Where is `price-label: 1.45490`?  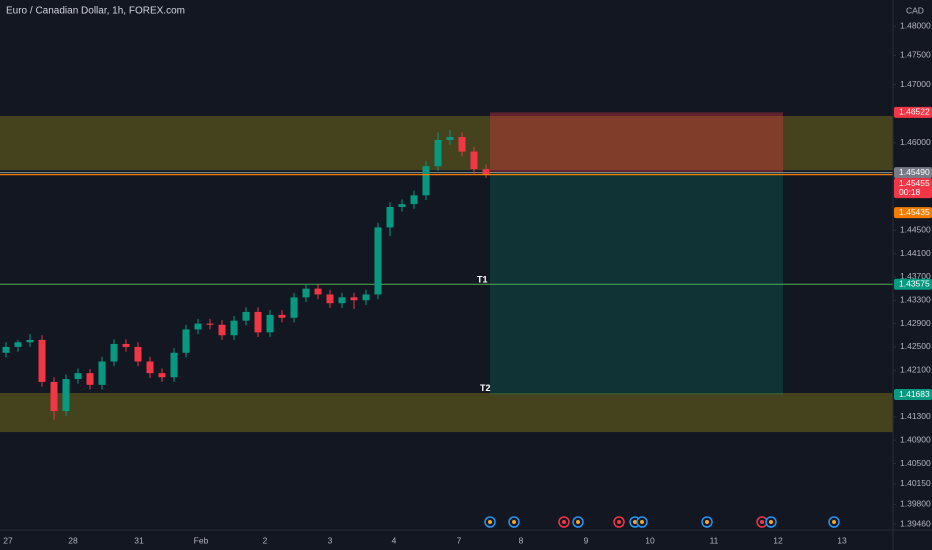 price-label: 1.45490 is located at coordinates (914, 172).